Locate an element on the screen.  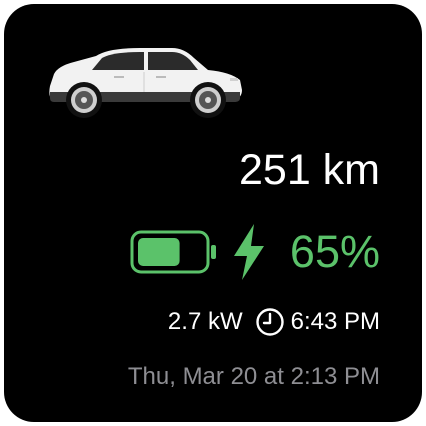
charging-power: 2.7 kW is located at coordinates (205, 321).